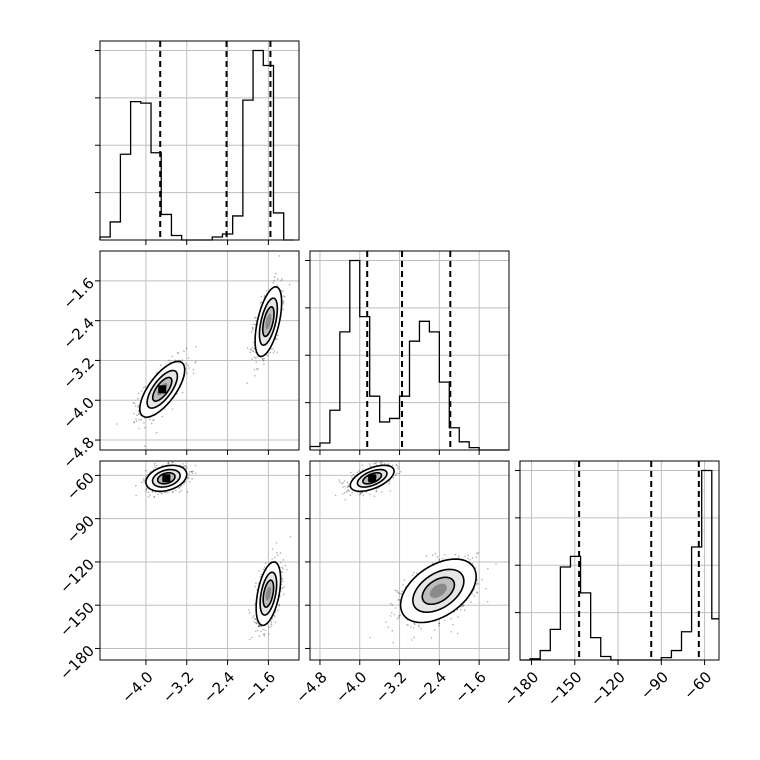  I want to click on density-fill, so click(438, 590).